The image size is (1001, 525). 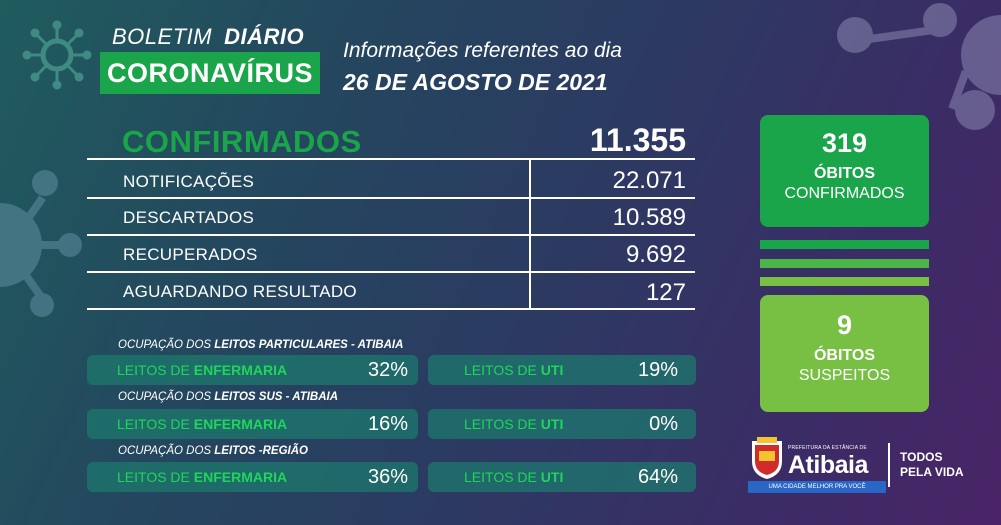 What do you see at coordinates (932, 472) in the screenshot?
I see `pela-vida-text: PELA VIDA` at bounding box center [932, 472].